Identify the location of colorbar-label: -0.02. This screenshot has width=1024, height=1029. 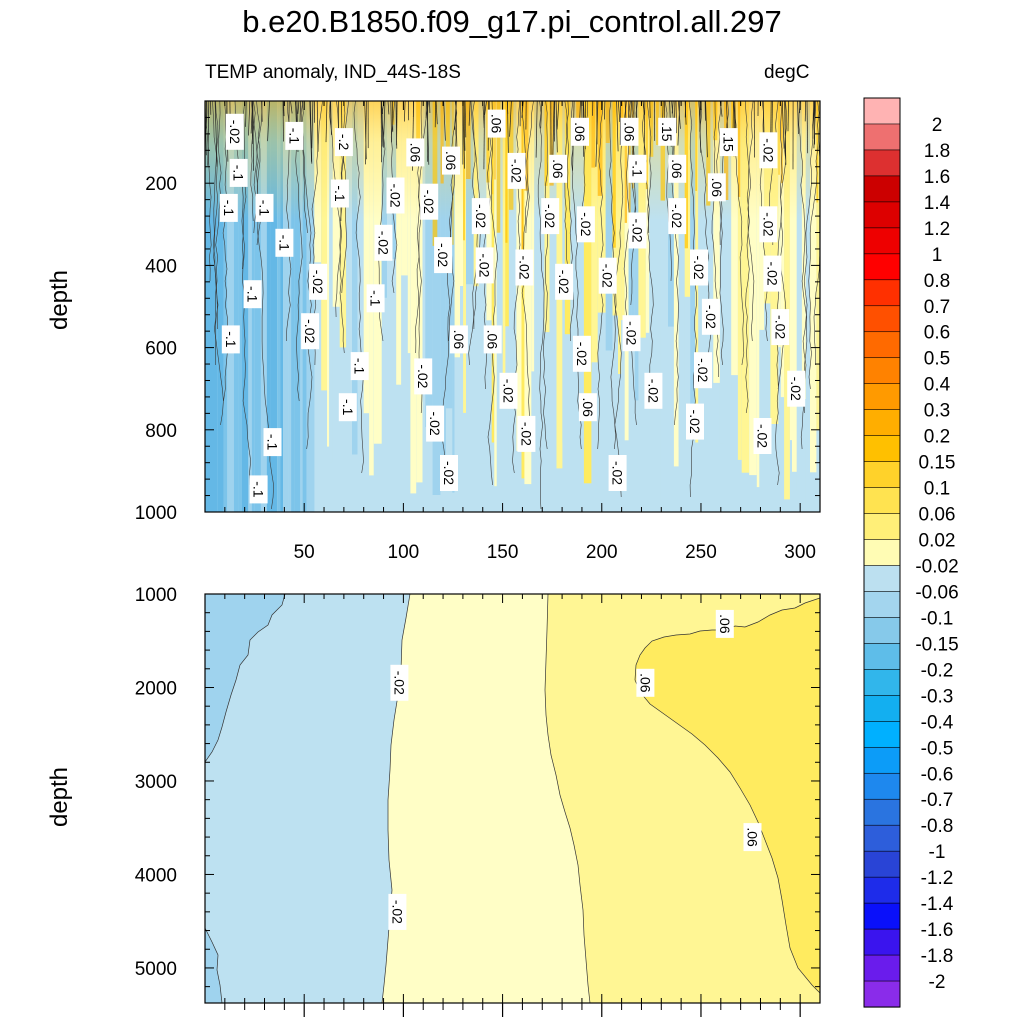
(936, 567).